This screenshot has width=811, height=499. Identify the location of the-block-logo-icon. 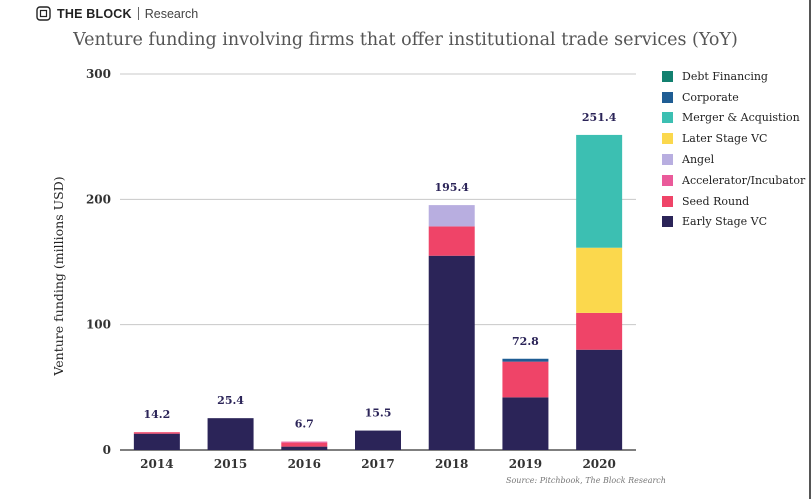
(43, 13).